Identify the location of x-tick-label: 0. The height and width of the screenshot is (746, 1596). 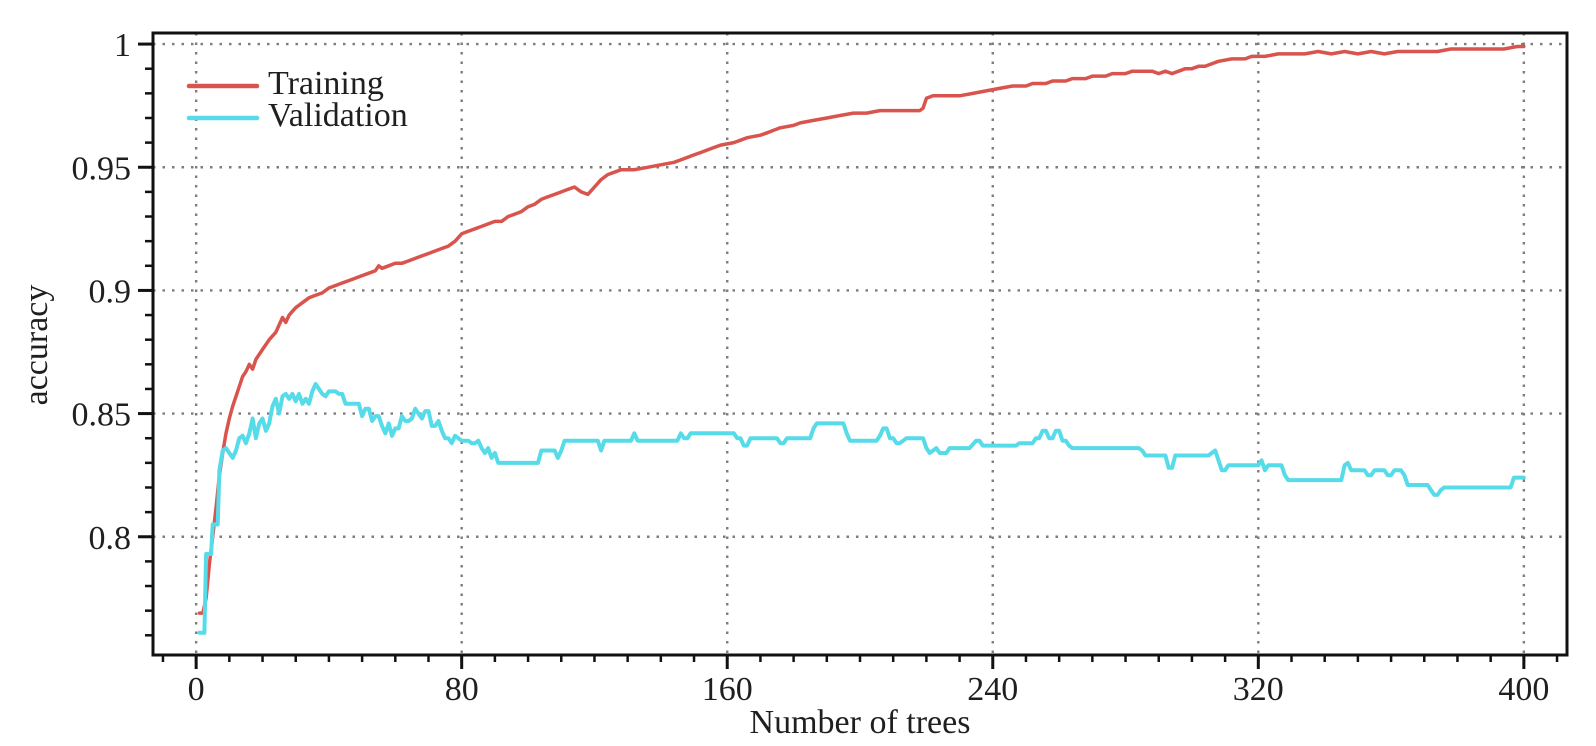
(196, 689).